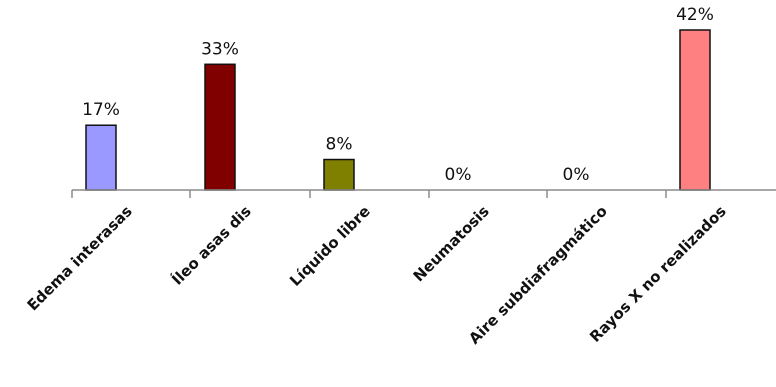 The height and width of the screenshot is (387, 776). Describe the element at coordinates (220, 49) in the screenshot. I see `data-label: 33%` at that location.